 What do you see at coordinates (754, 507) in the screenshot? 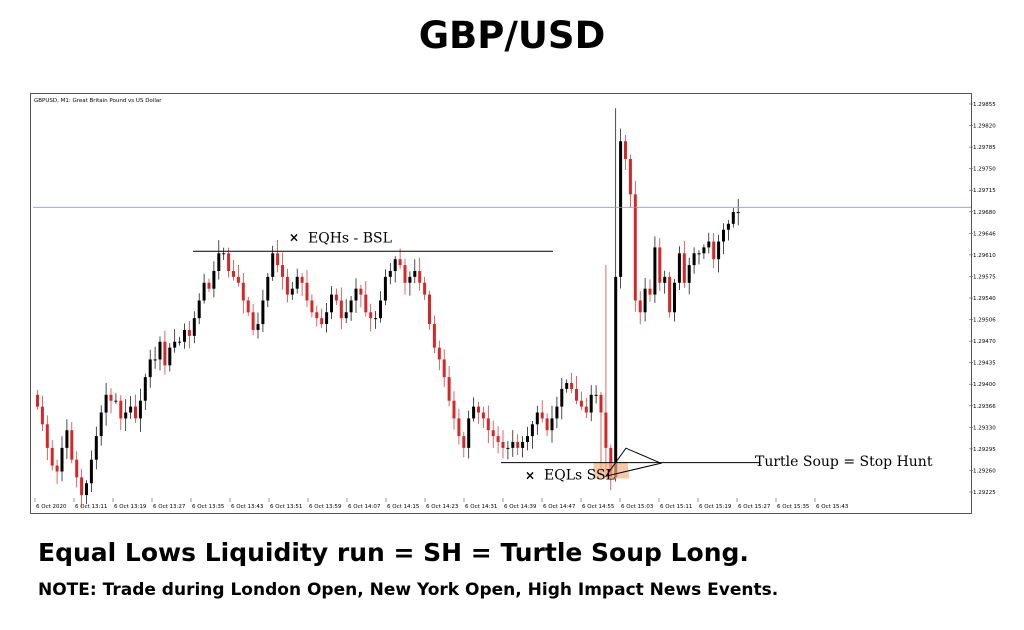
I see `time-tick-label: 6 Oct 15:27` at bounding box center [754, 507].